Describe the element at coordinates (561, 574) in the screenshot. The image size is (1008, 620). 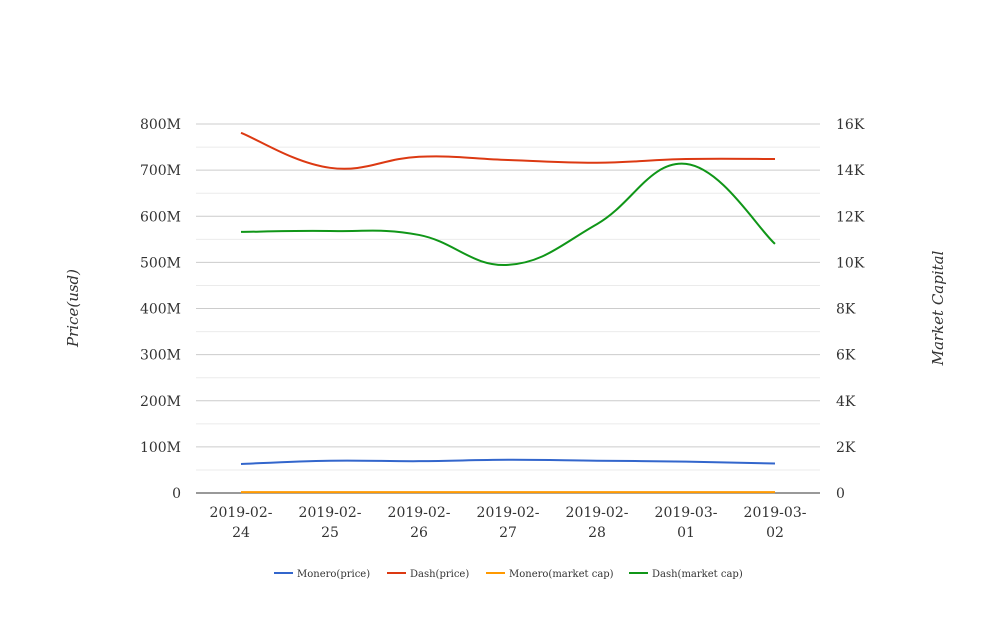
I see `legend-label: Monero(market cap)` at that location.